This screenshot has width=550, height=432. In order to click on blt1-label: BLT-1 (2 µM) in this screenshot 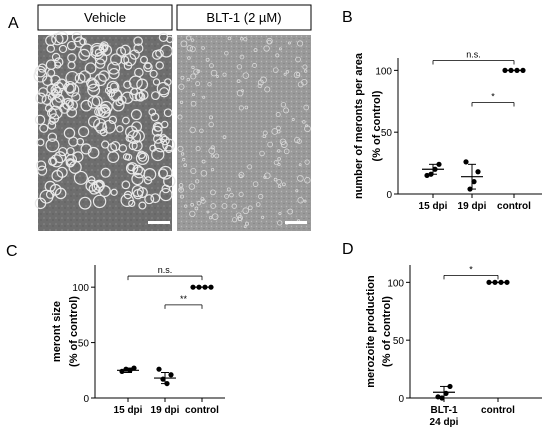, I will do `click(243, 17)`.